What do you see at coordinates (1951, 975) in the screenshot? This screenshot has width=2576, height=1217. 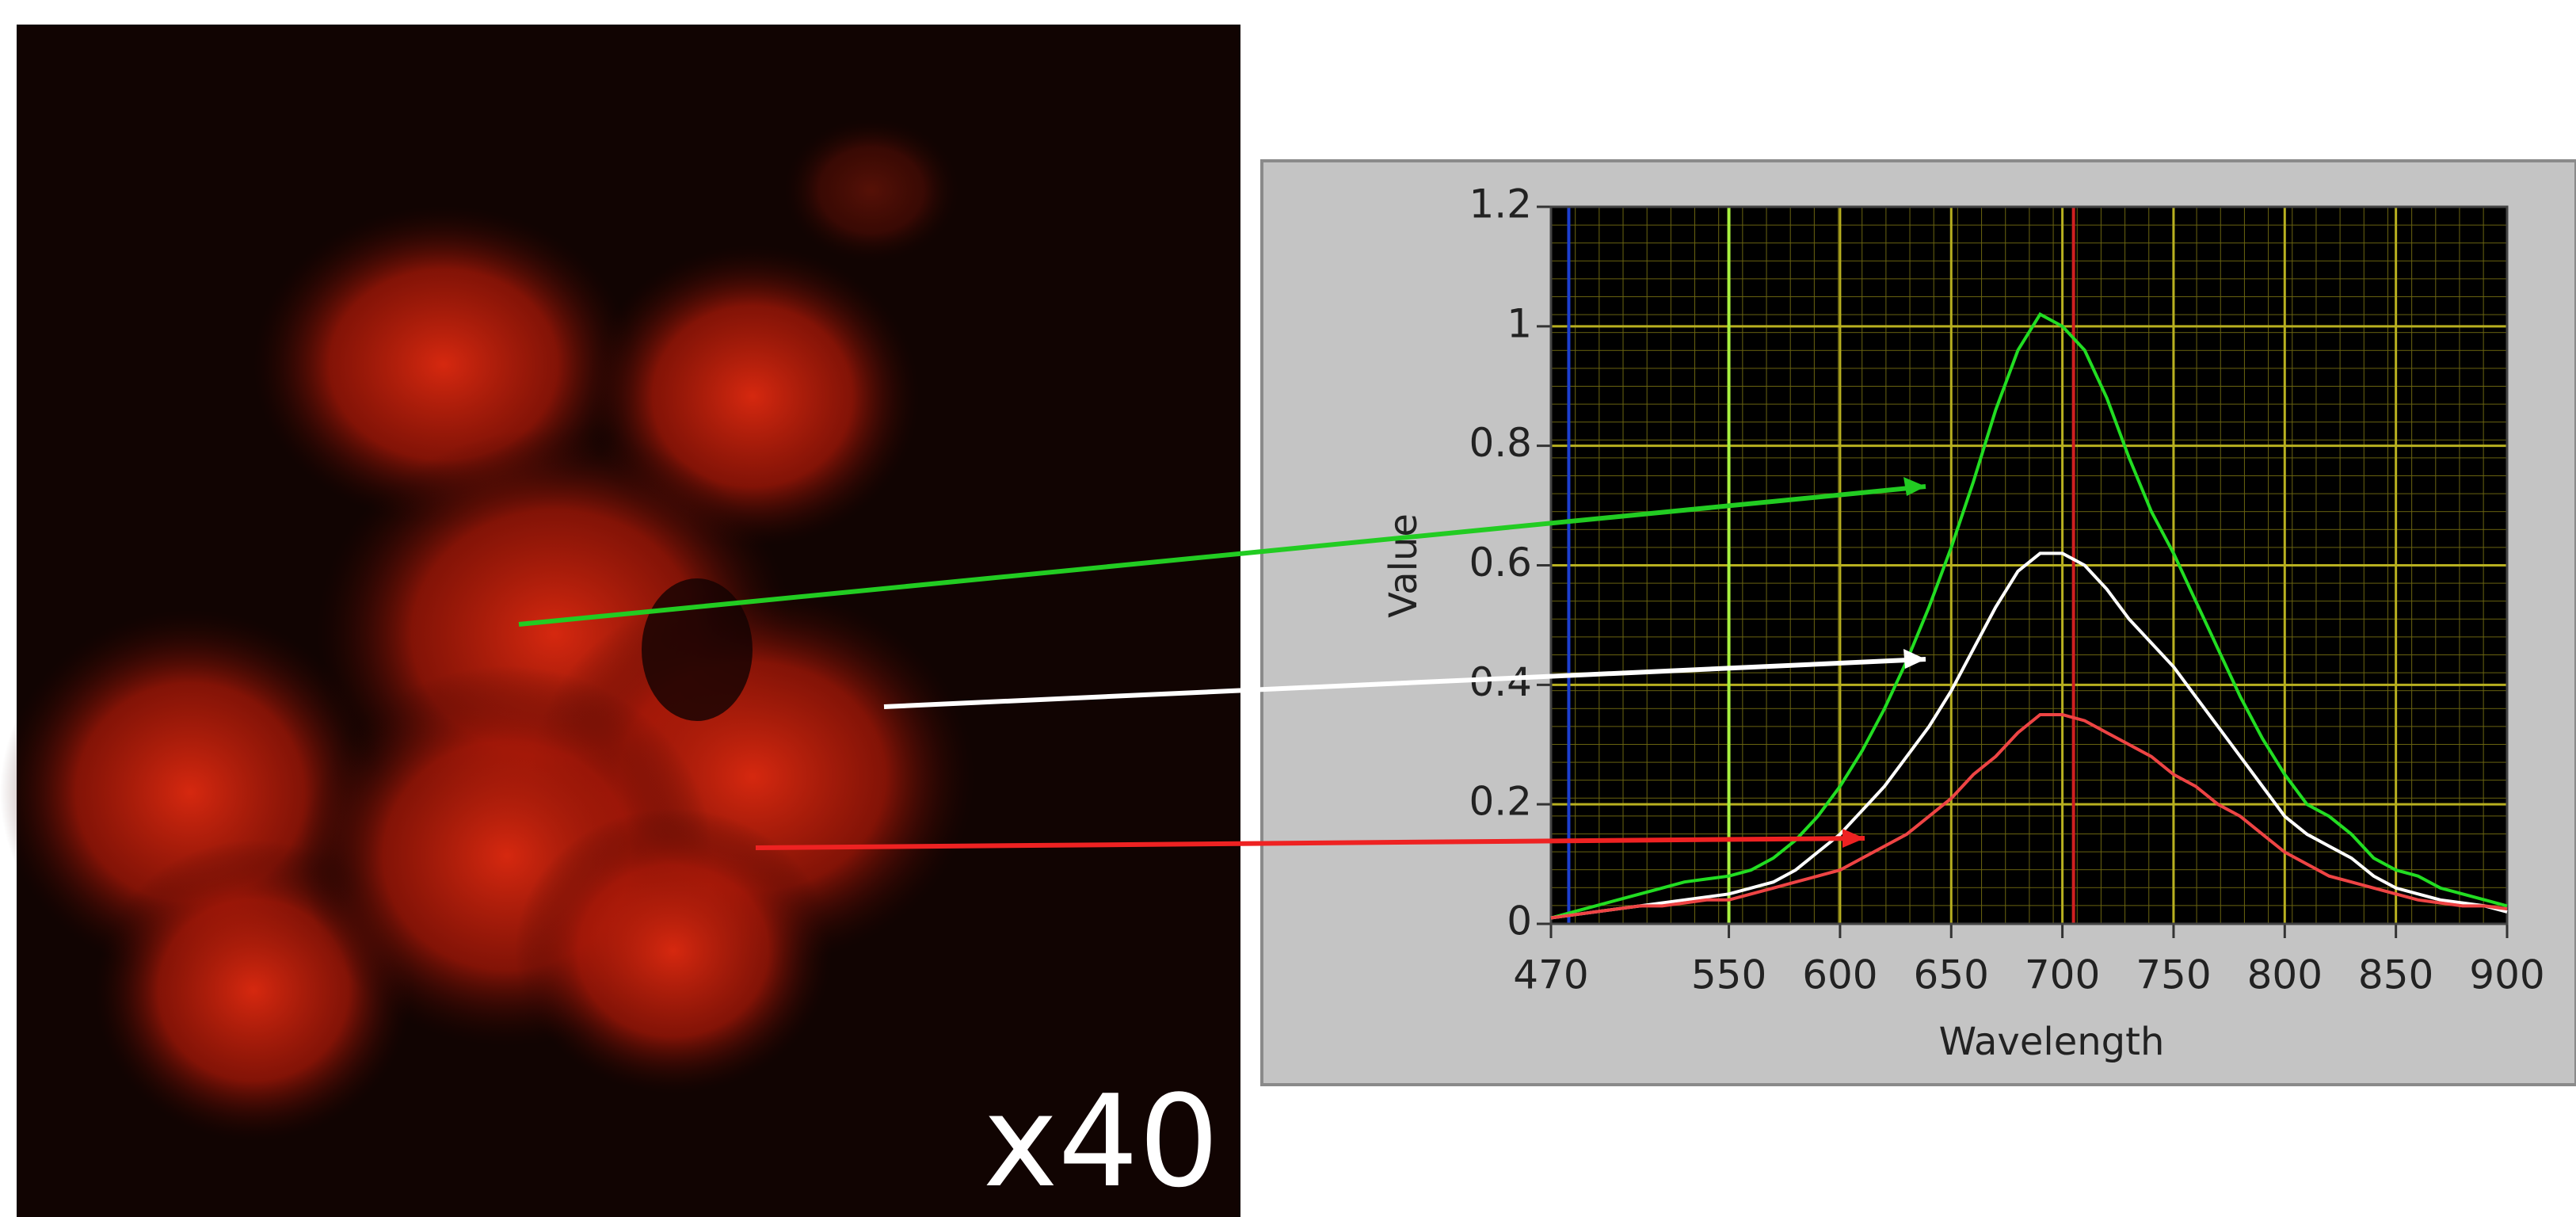 I see `x-tick-label: 650` at bounding box center [1951, 975].